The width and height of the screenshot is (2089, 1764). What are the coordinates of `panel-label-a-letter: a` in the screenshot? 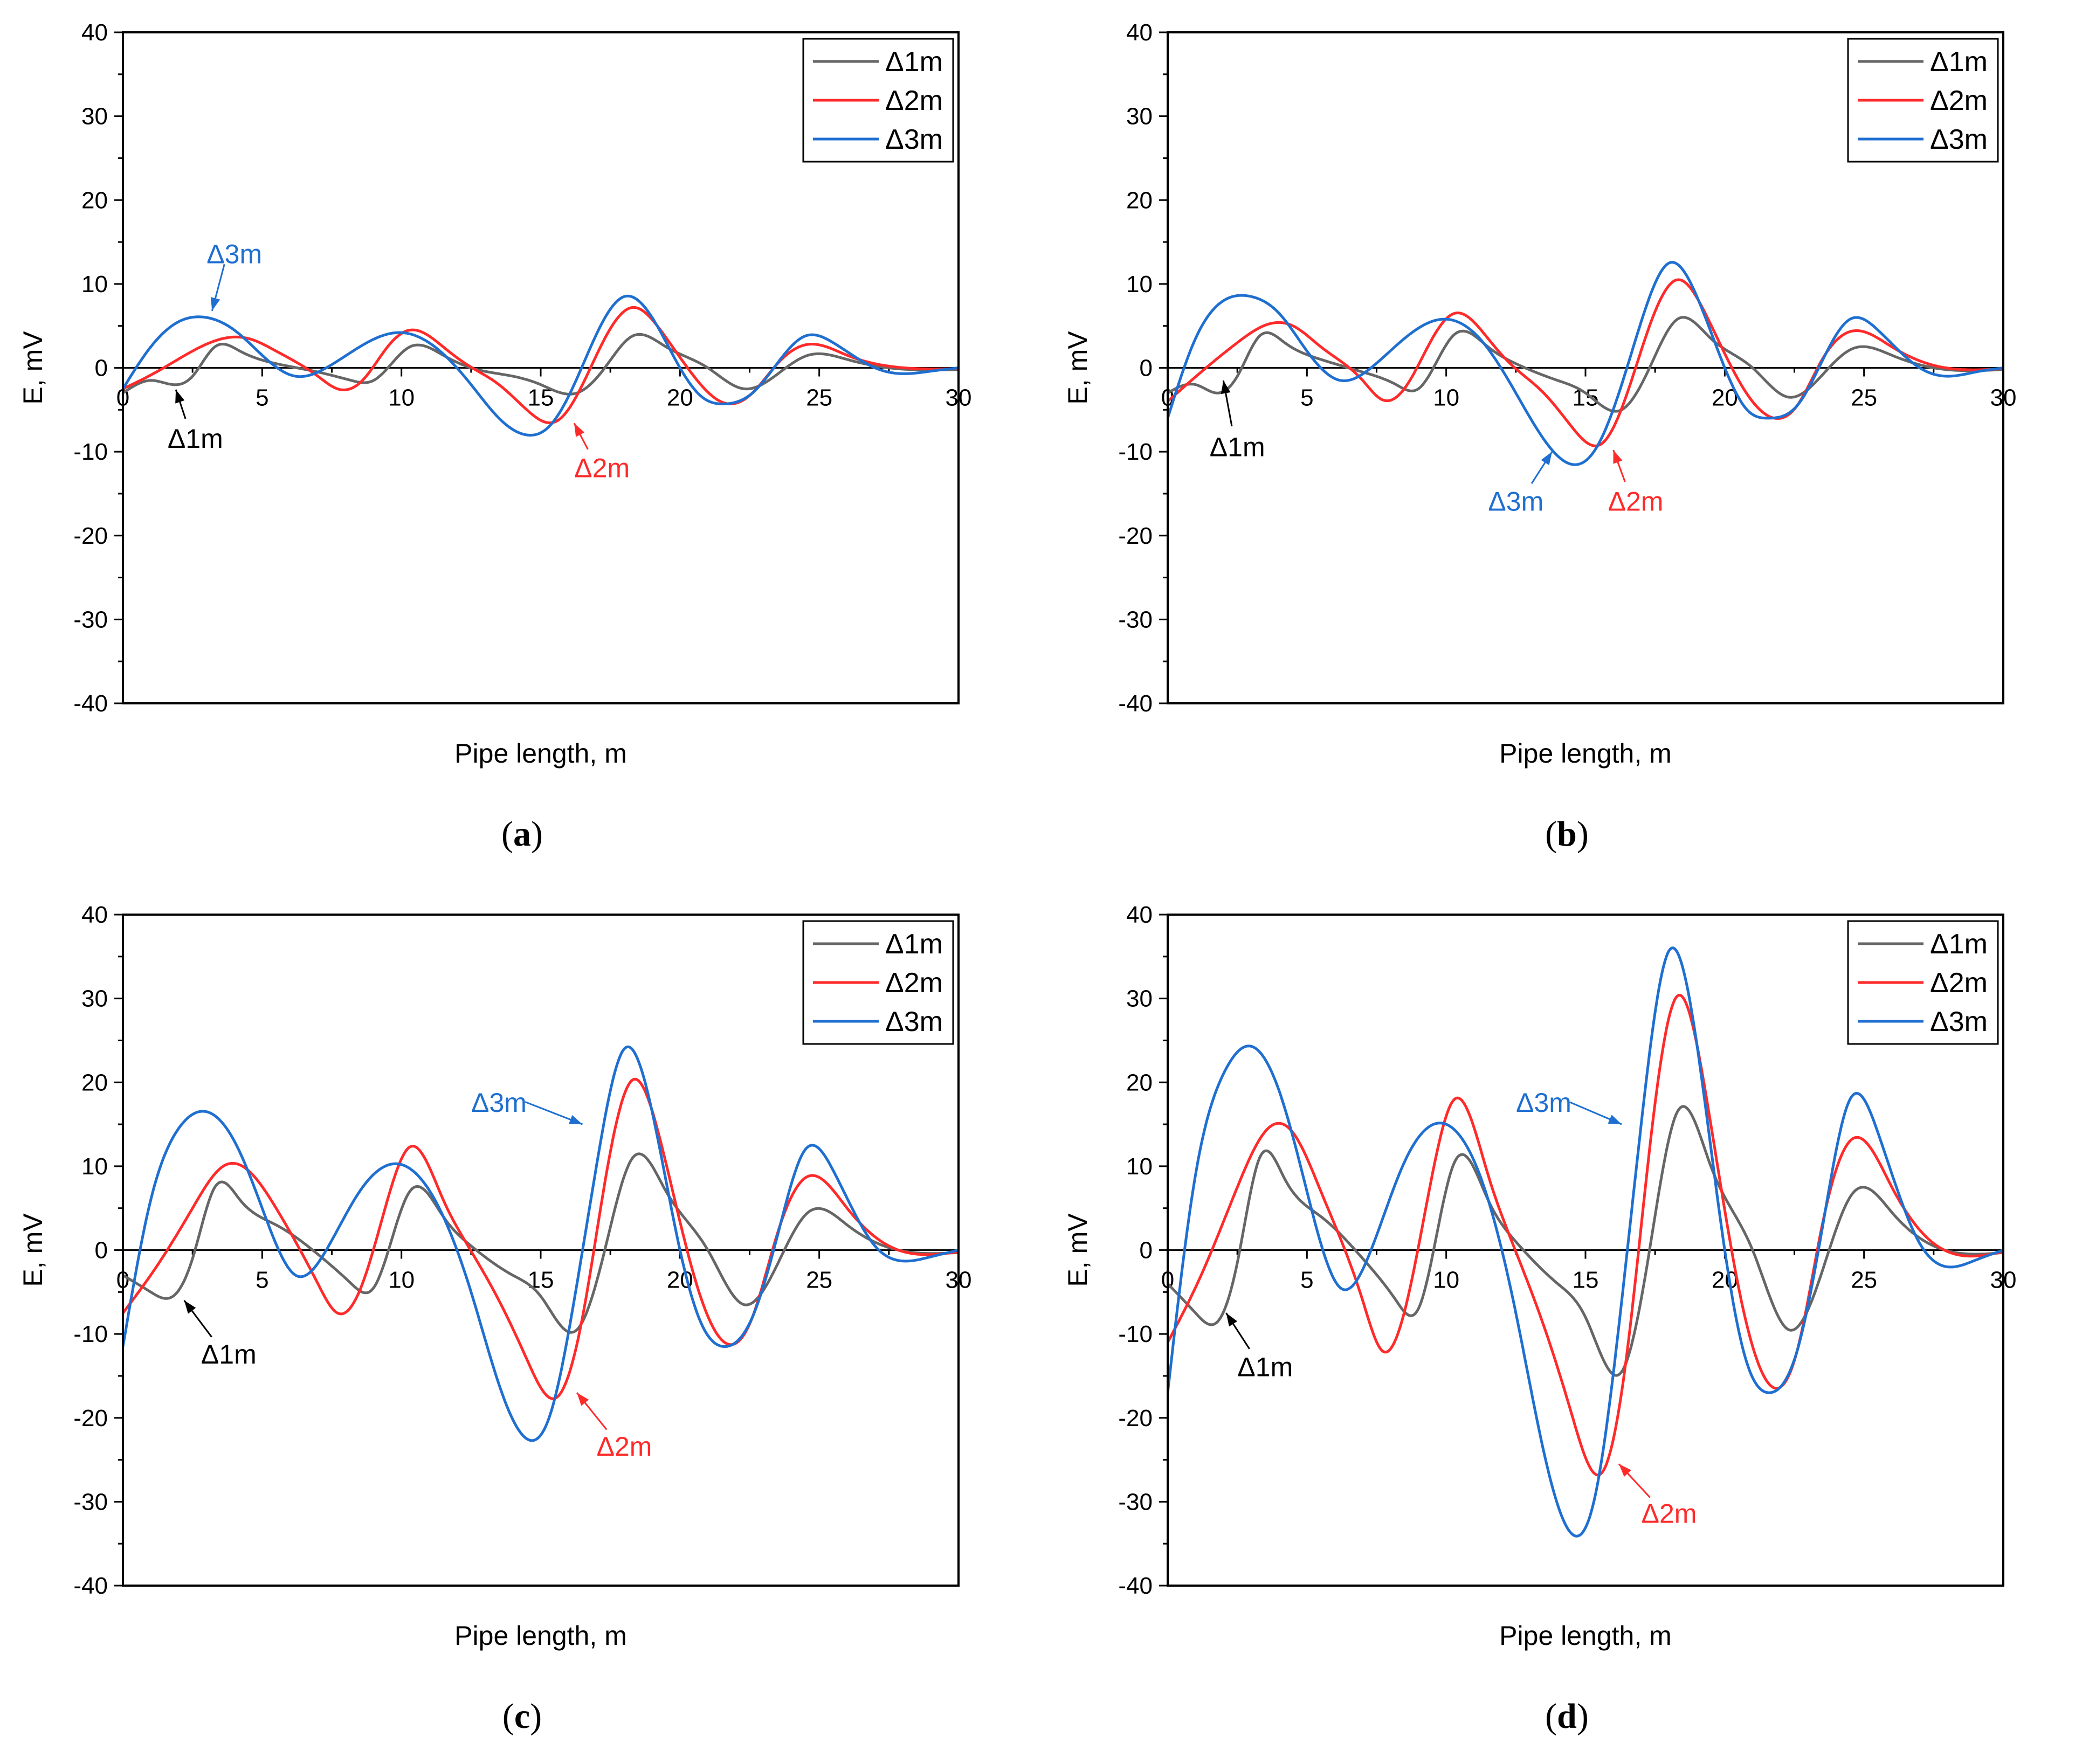 It's located at (522, 834).